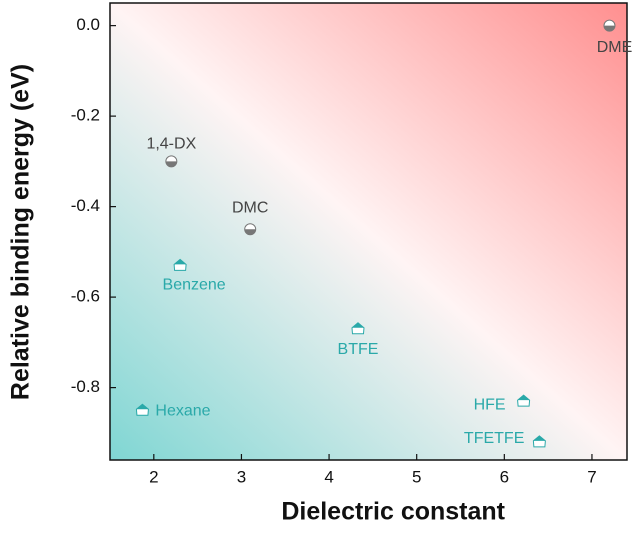 This screenshot has height=535, width=640. Describe the element at coordinates (328, 476) in the screenshot. I see `x-tick-label: 4` at that location.